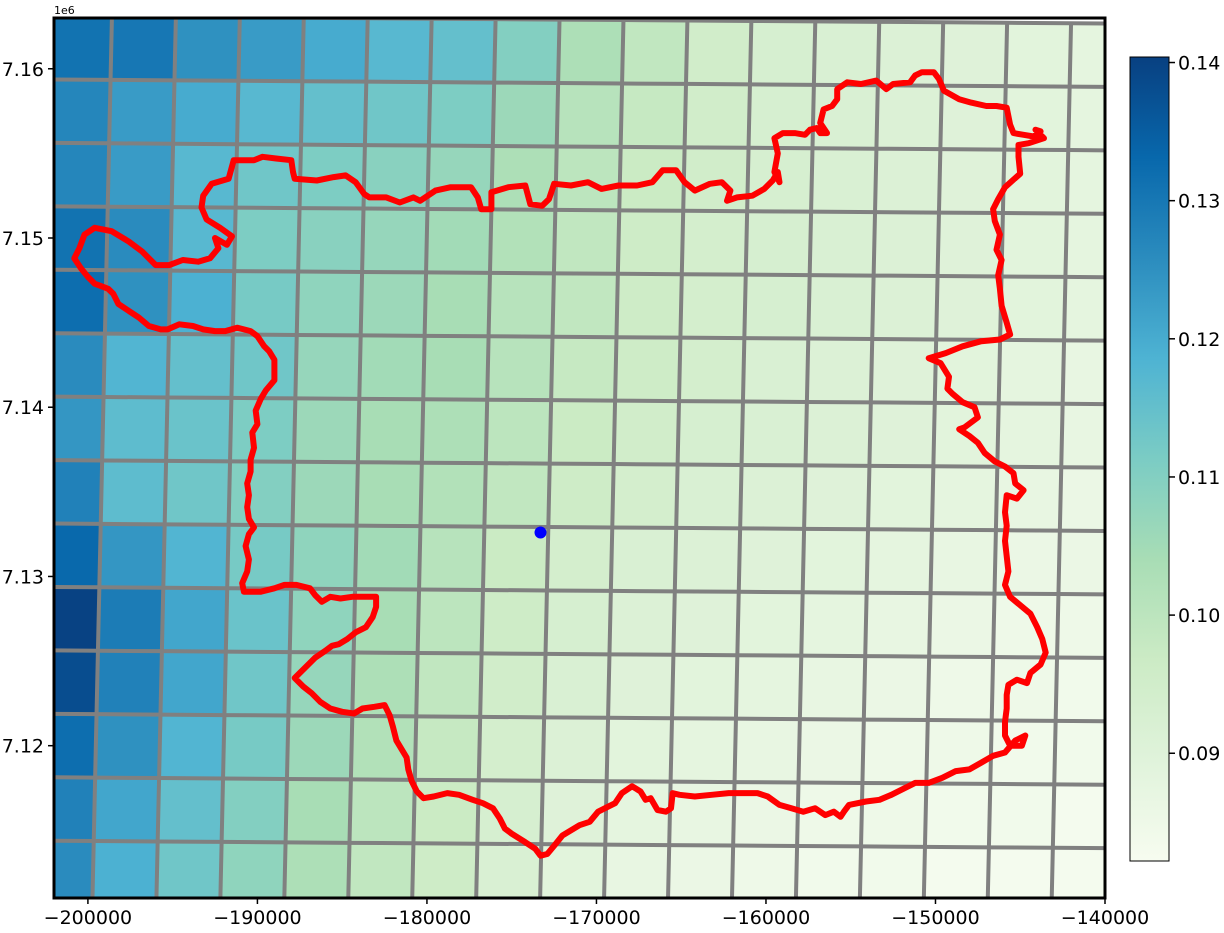  Describe the element at coordinates (1199, 64) in the screenshot. I see `colorbar-tick-label: 0.14` at that location.